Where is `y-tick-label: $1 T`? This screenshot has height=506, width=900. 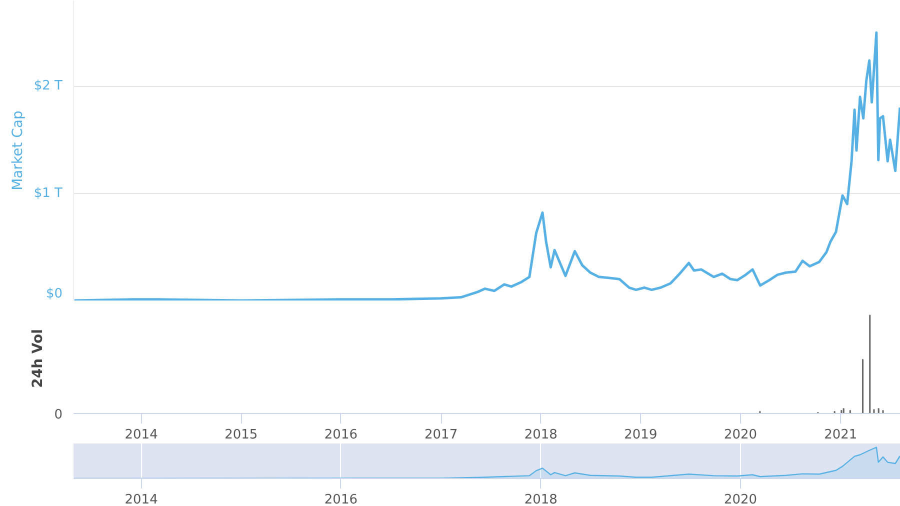
y-tick-label: $1 T is located at coordinates (48, 193).